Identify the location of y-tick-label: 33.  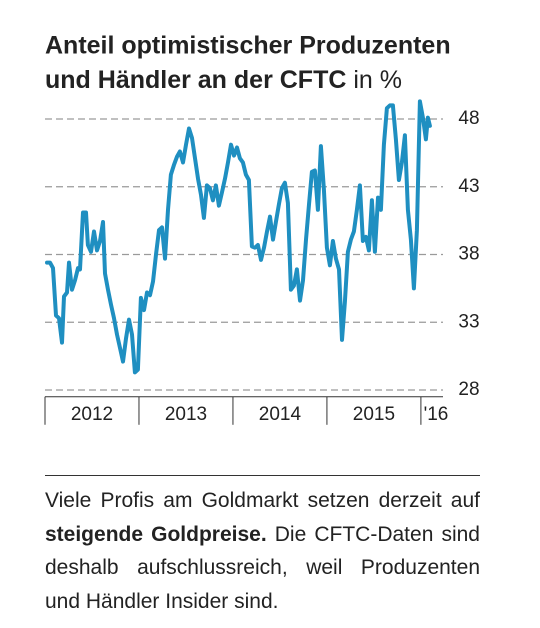
(468, 321).